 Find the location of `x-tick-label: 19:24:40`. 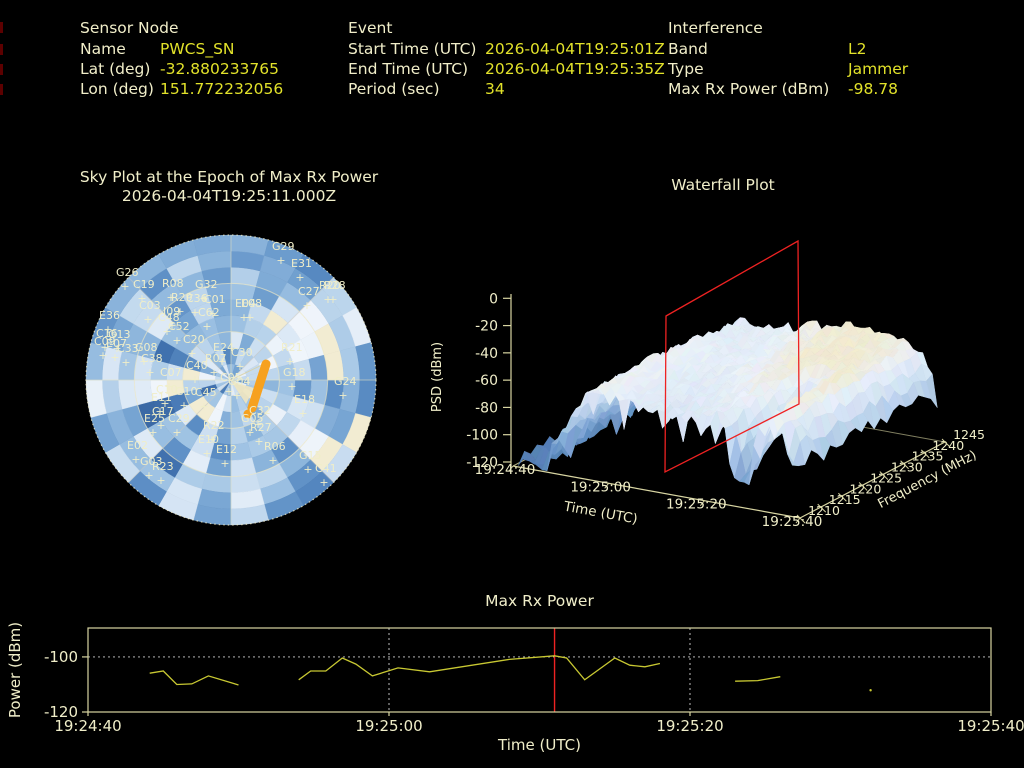

x-tick-label: 19:24:40 is located at coordinates (87, 726).